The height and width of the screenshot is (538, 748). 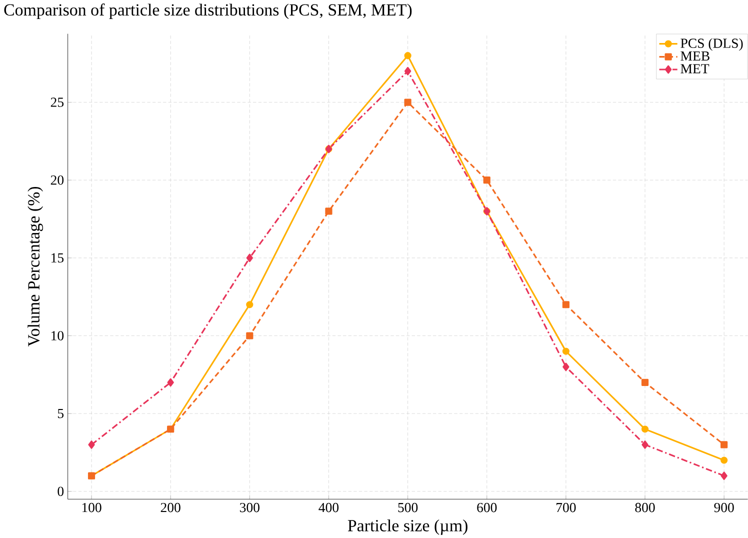 What do you see at coordinates (92, 507) in the screenshot?
I see `x-tick-label: 100` at bounding box center [92, 507].